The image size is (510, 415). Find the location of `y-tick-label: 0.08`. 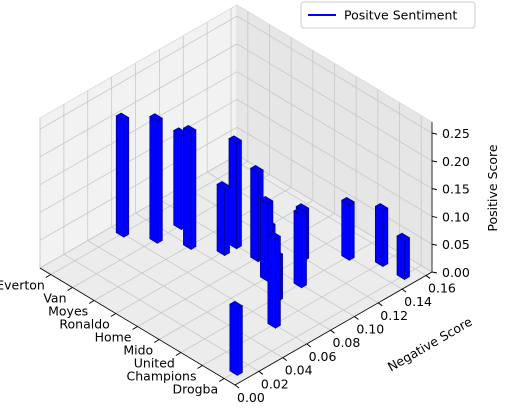

y-tick-label: 0.08 is located at coordinates (347, 342).